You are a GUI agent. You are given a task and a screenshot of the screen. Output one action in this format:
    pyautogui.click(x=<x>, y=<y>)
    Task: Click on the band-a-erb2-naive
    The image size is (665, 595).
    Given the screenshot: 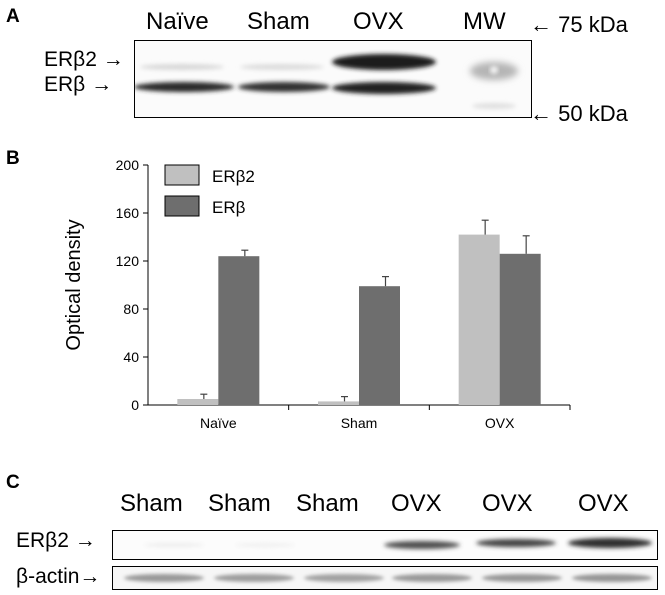 What is the action you would take?
    pyautogui.click(x=182, y=67)
    